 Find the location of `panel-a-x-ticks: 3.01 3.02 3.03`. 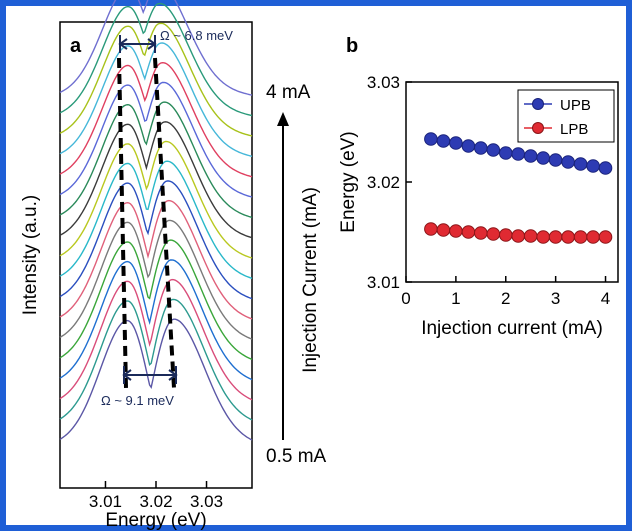

panel-a-x-ticks: 3.01 3.02 3.03 is located at coordinates (156, 496).